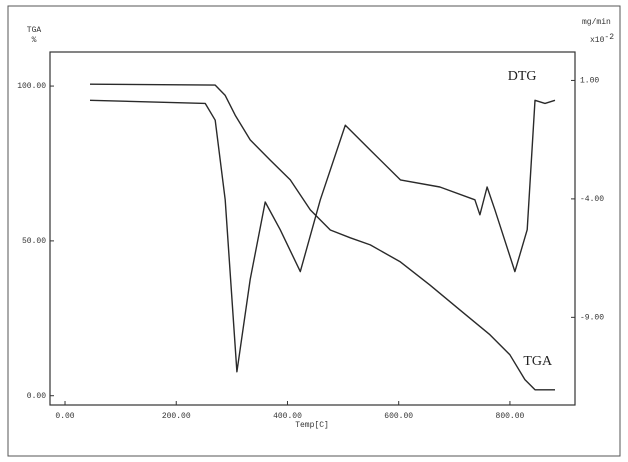 The height and width of the screenshot is (462, 628). I want to click on x-axis-label: Temp[C], so click(312, 425).